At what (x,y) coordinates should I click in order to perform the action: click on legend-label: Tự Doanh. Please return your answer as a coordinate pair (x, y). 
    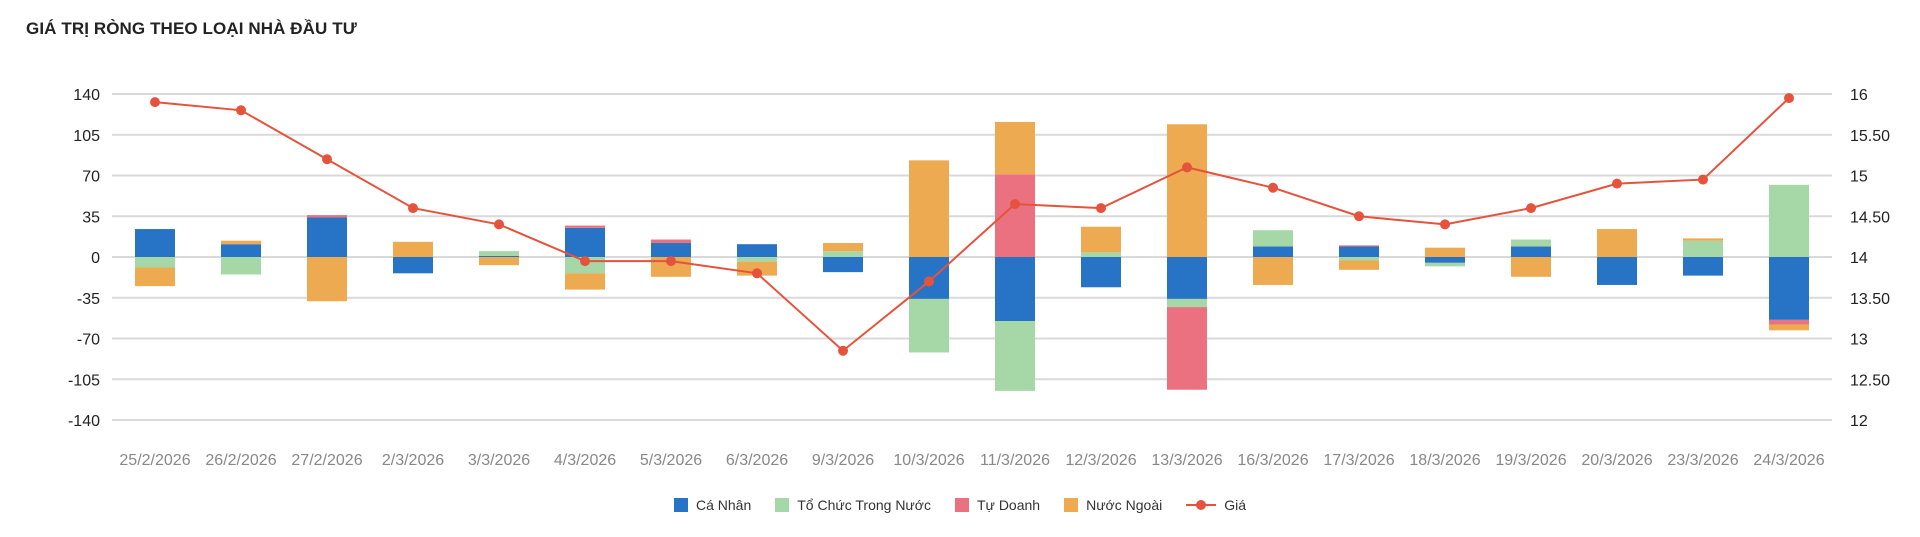
    Looking at the image, I should click on (1009, 505).